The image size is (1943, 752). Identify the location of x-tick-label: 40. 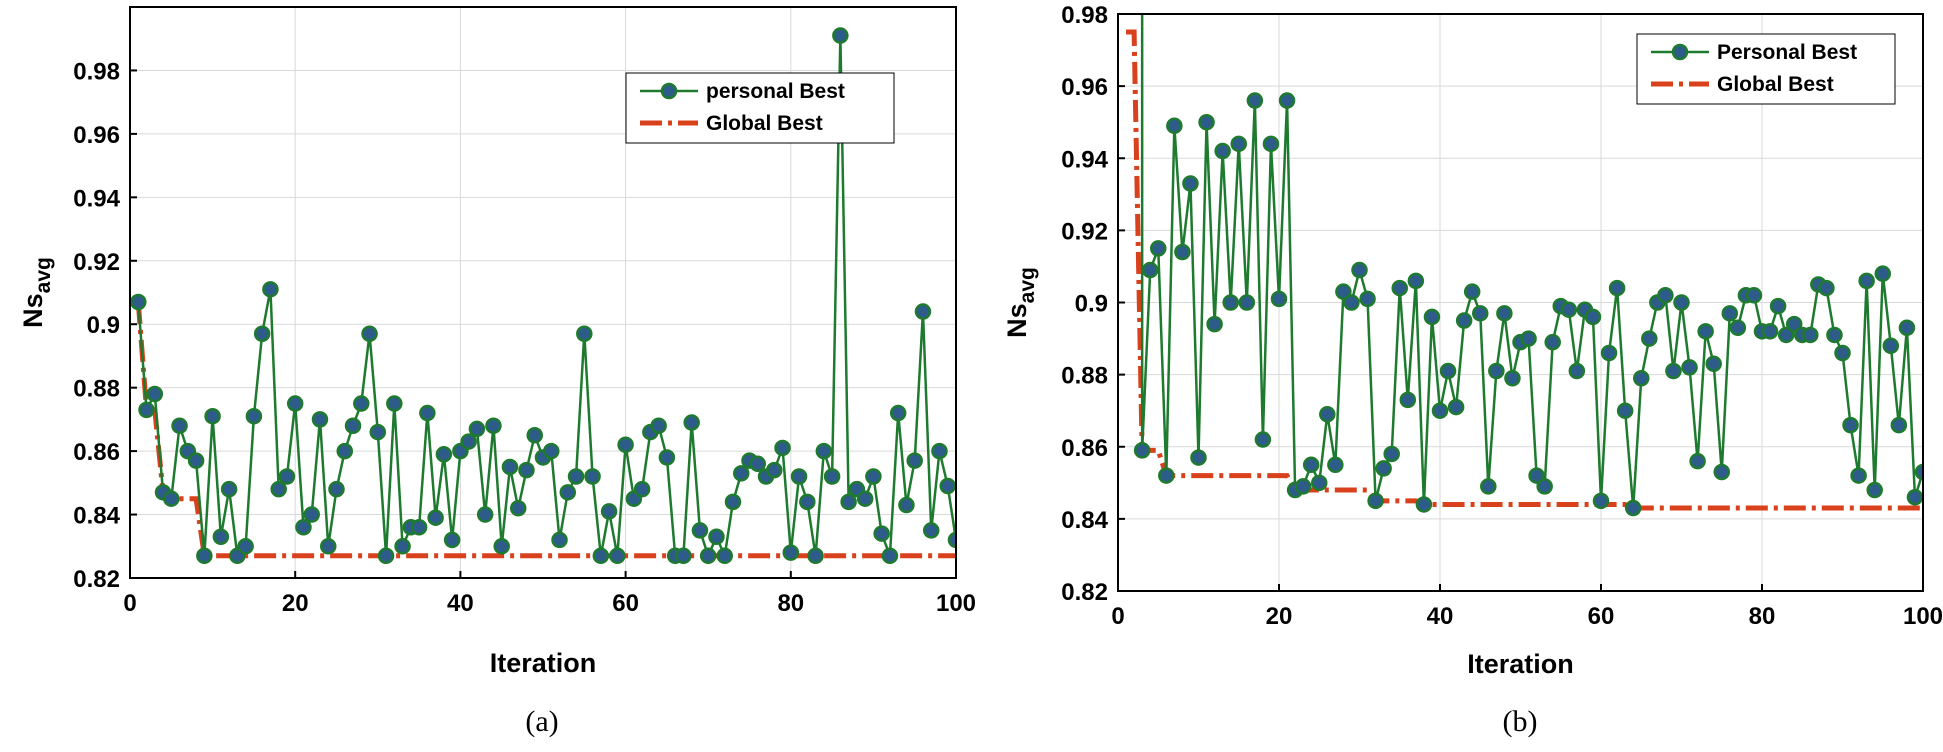
(460, 603).